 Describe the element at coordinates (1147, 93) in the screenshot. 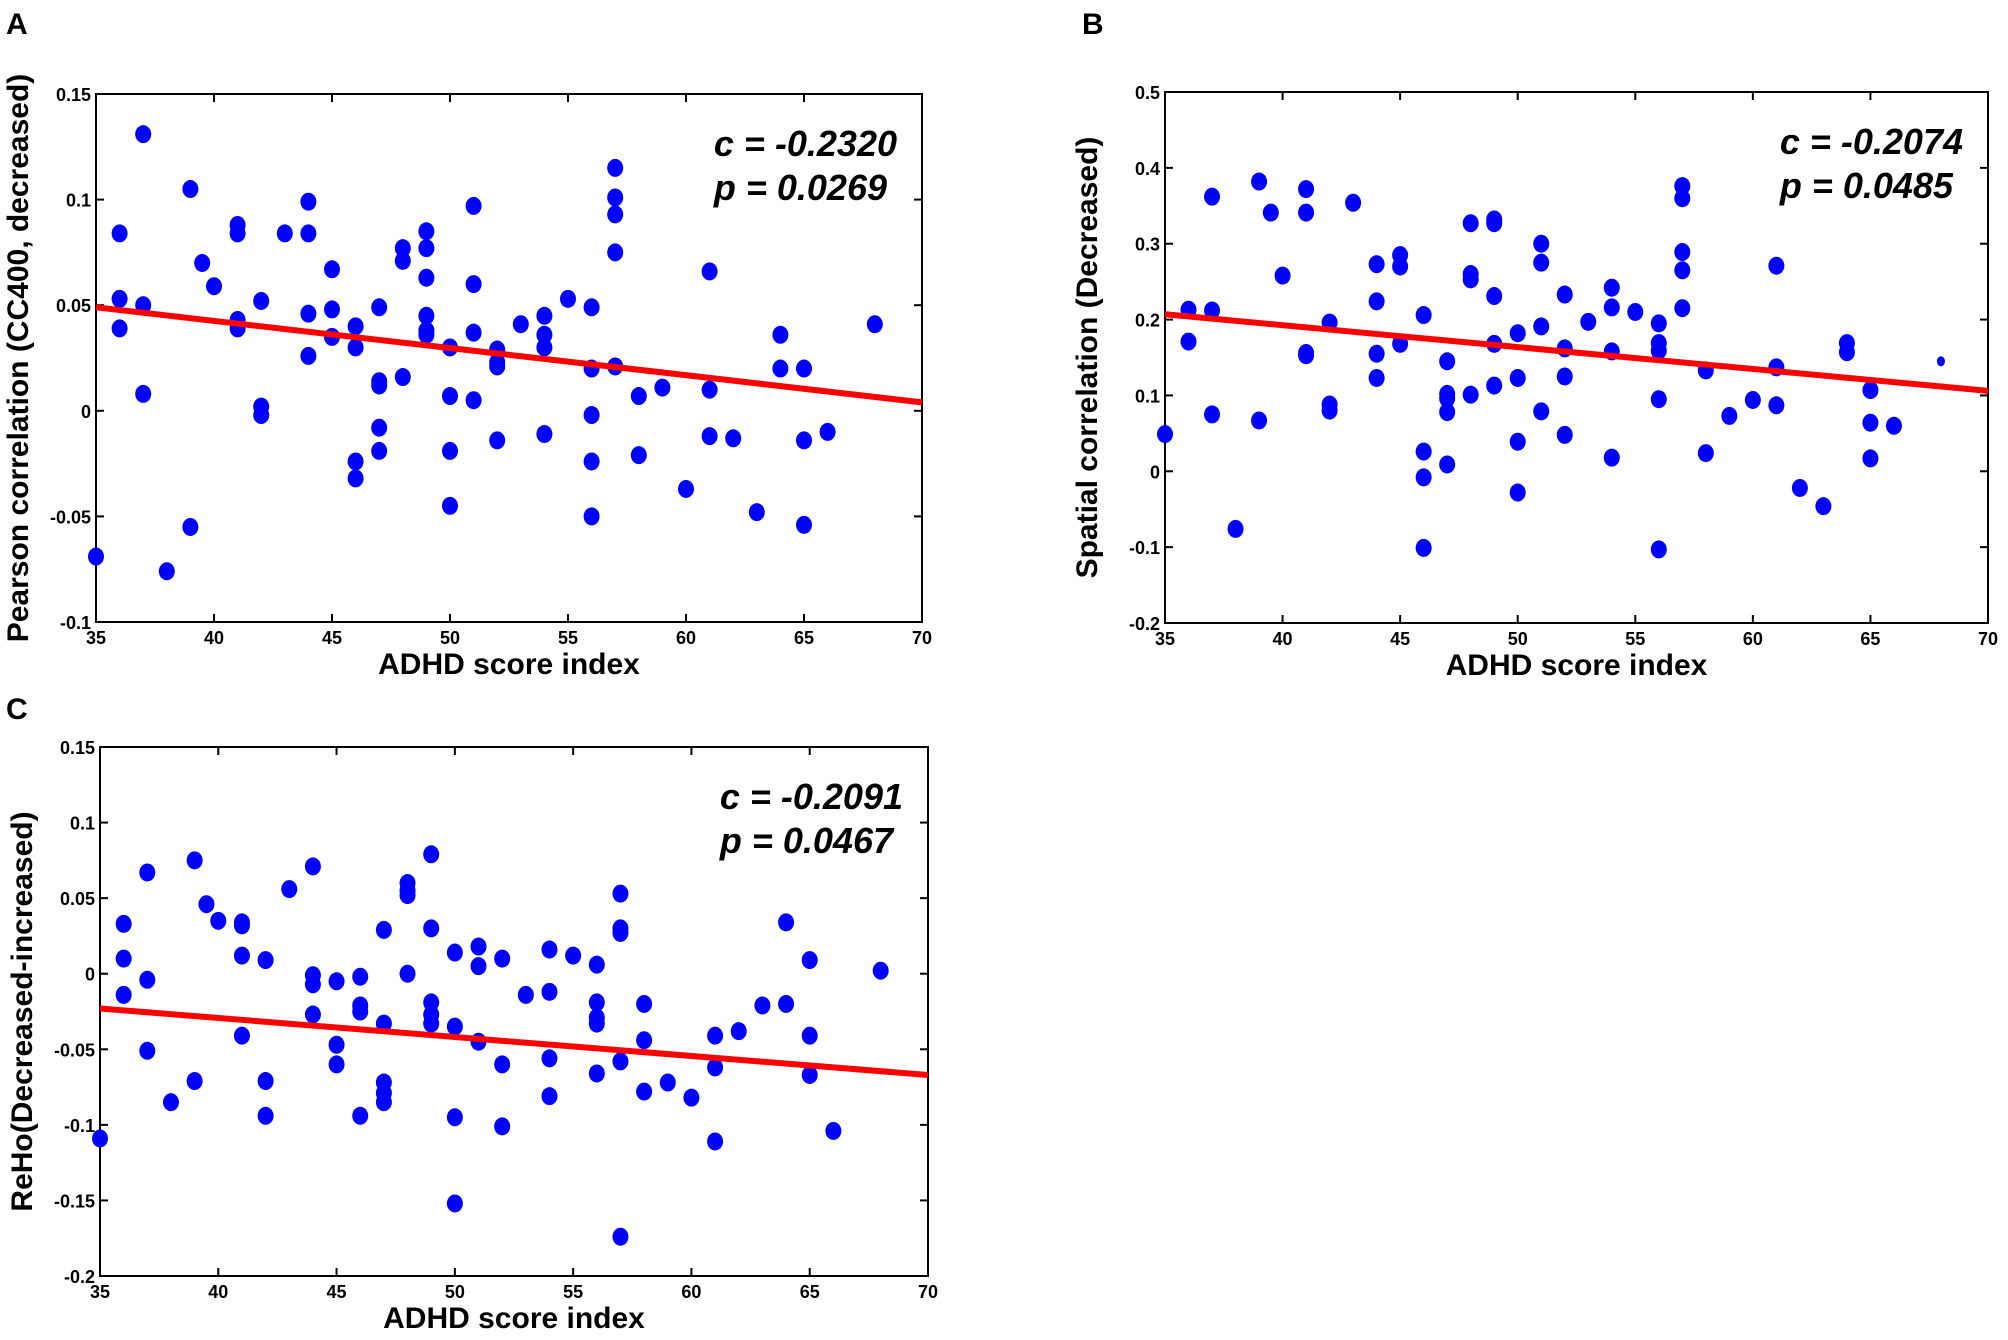

I see `y-tick-label: 0.5` at that location.